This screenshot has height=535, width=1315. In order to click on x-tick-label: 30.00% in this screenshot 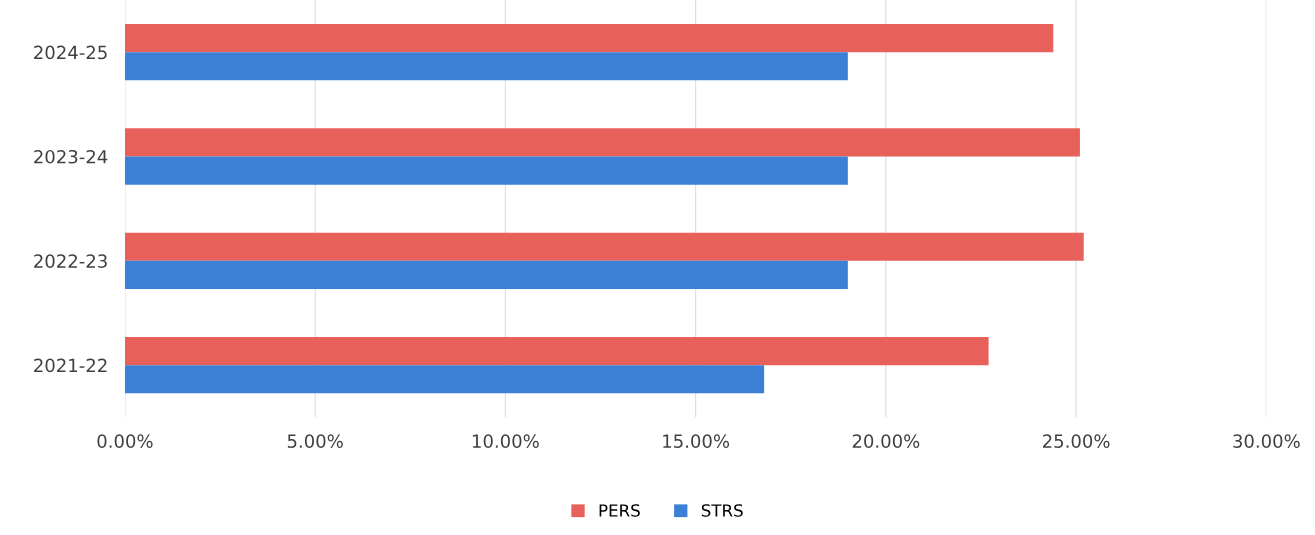, I will do `click(1266, 441)`.